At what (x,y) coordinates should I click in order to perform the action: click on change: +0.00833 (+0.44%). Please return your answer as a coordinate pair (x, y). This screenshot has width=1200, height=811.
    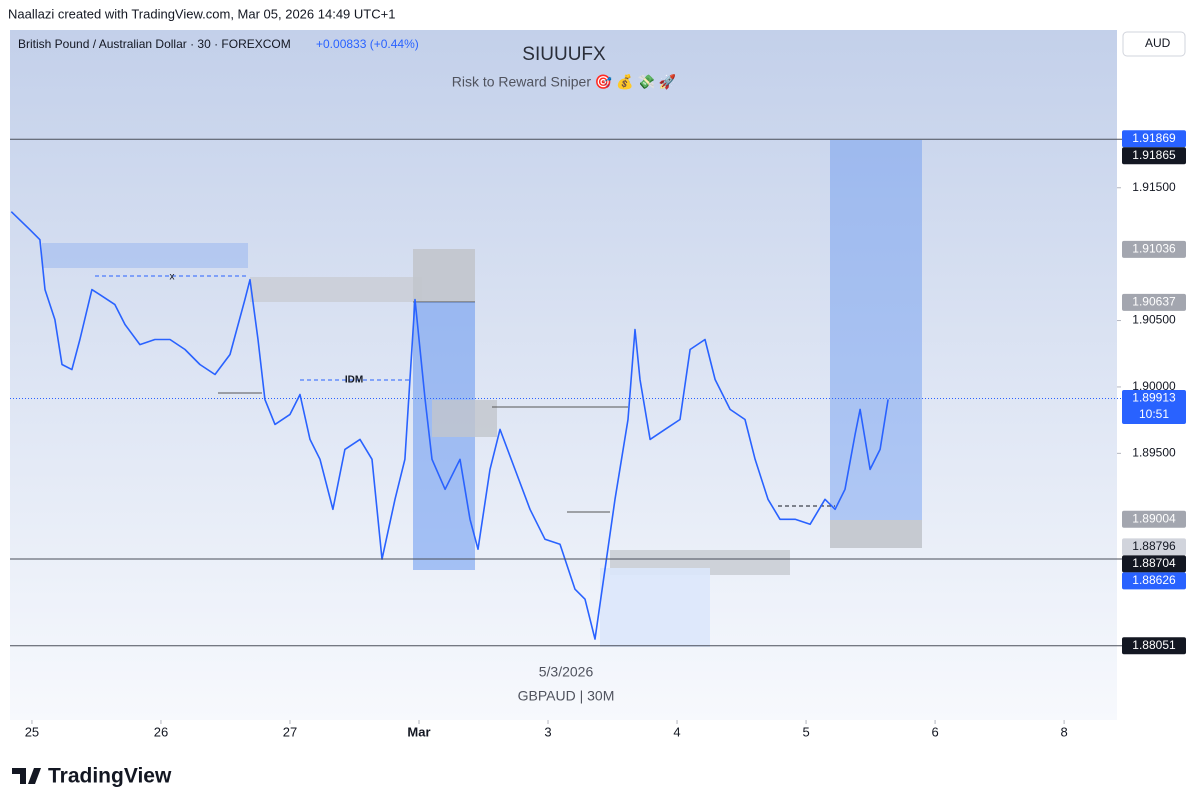
    Looking at the image, I should click on (367, 44).